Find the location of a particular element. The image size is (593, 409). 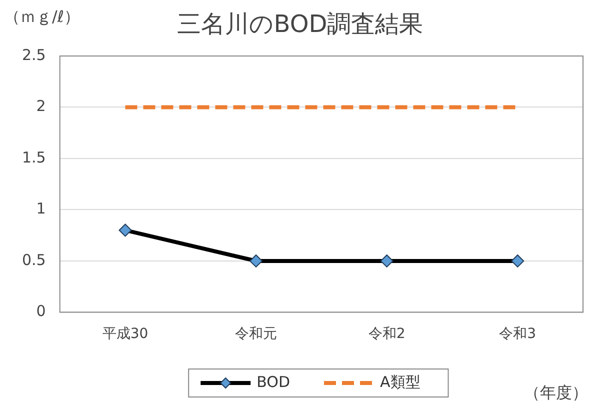

legend-label: A類型 is located at coordinates (400, 381).